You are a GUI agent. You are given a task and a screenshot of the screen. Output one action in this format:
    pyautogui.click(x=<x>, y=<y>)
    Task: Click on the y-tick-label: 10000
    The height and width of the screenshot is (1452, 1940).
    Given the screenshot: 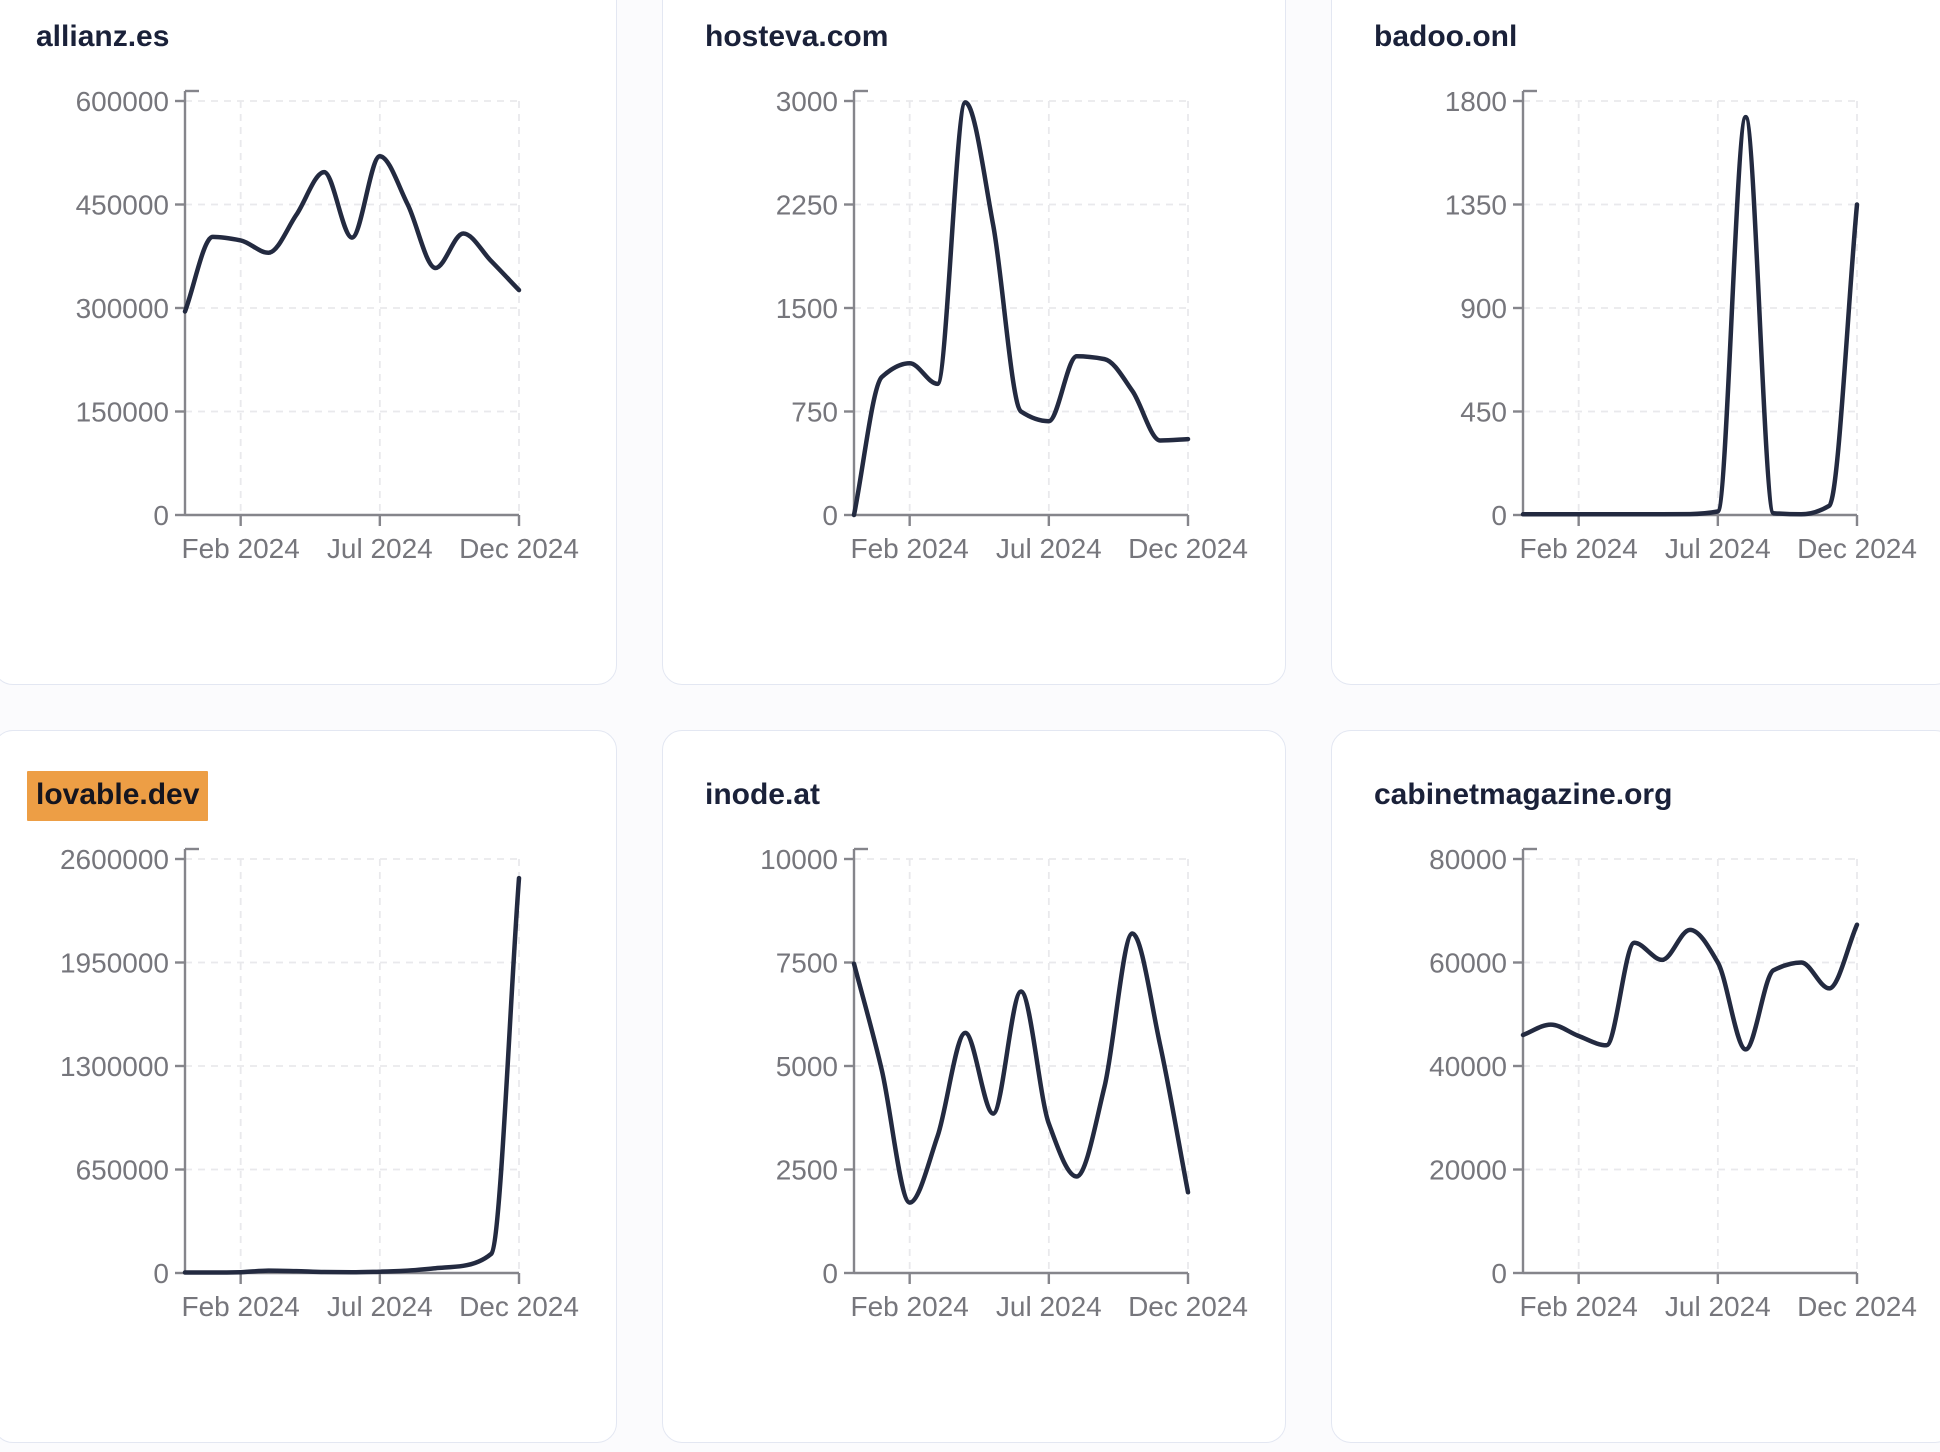 What is the action you would take?
    pyautogui.click(x=799, y=859)
    